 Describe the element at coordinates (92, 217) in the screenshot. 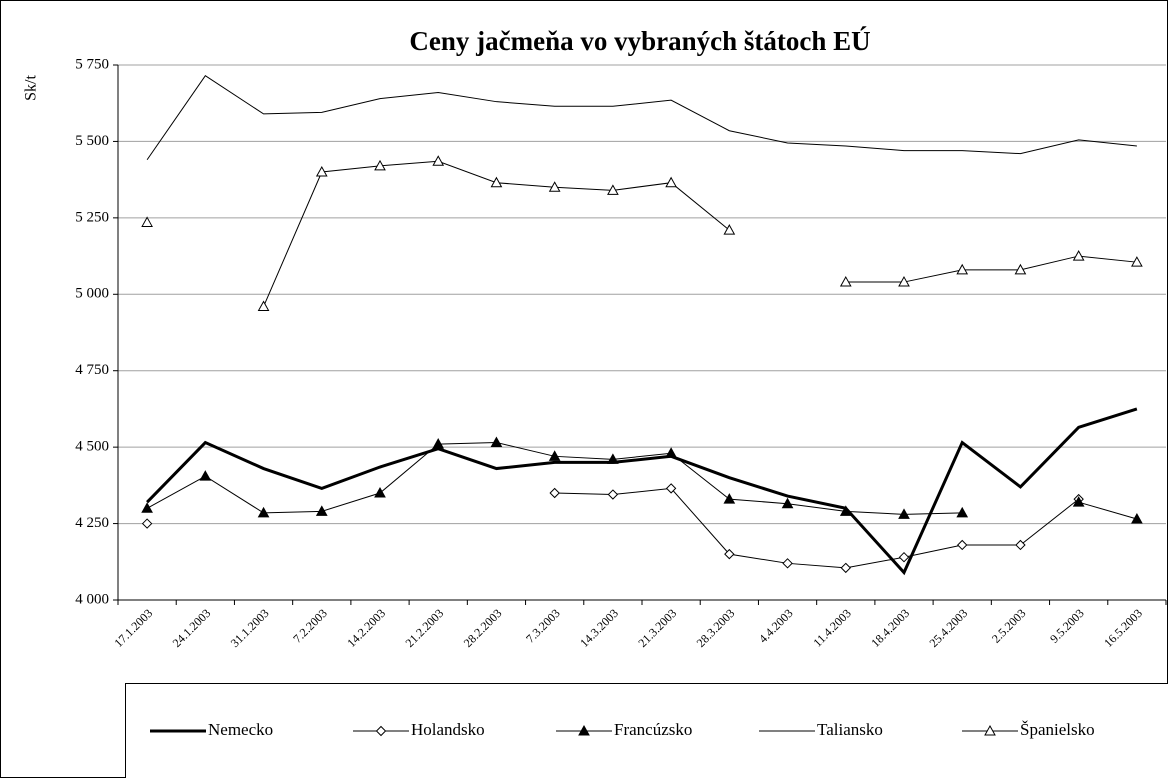

I see `y-tick-label: 5 250` at that location.